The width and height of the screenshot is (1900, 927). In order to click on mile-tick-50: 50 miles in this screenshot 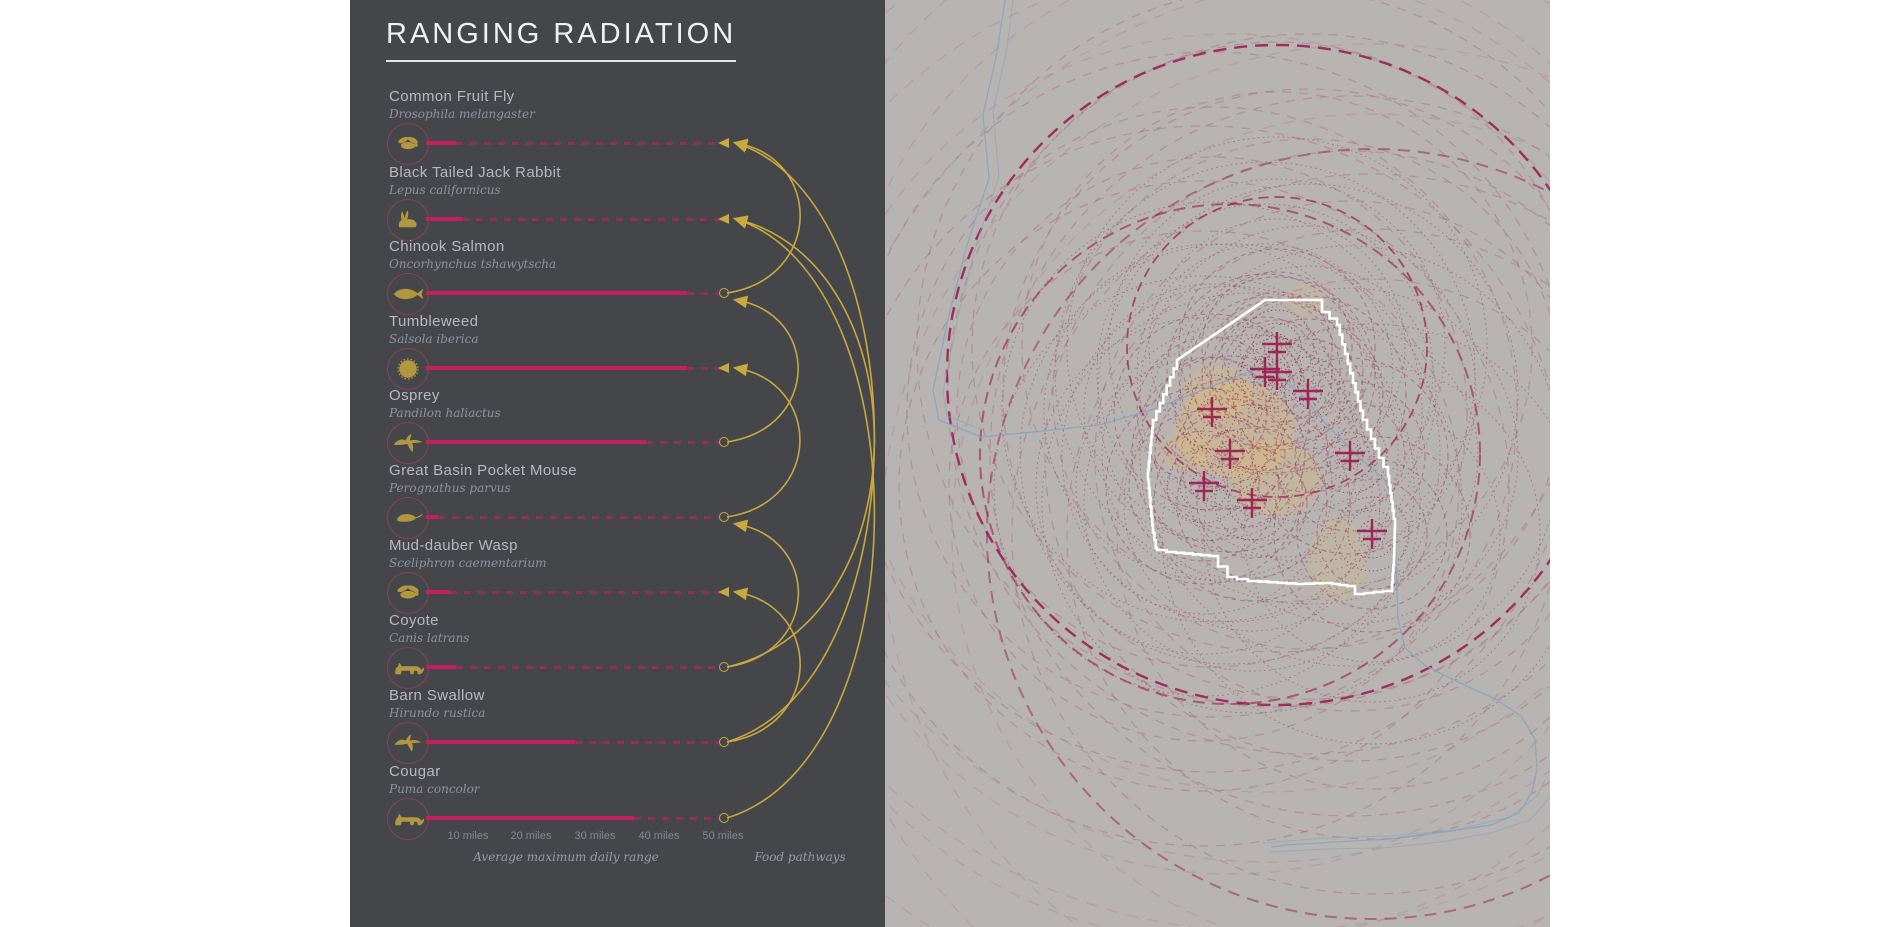, I will do `click(723, 836)`.